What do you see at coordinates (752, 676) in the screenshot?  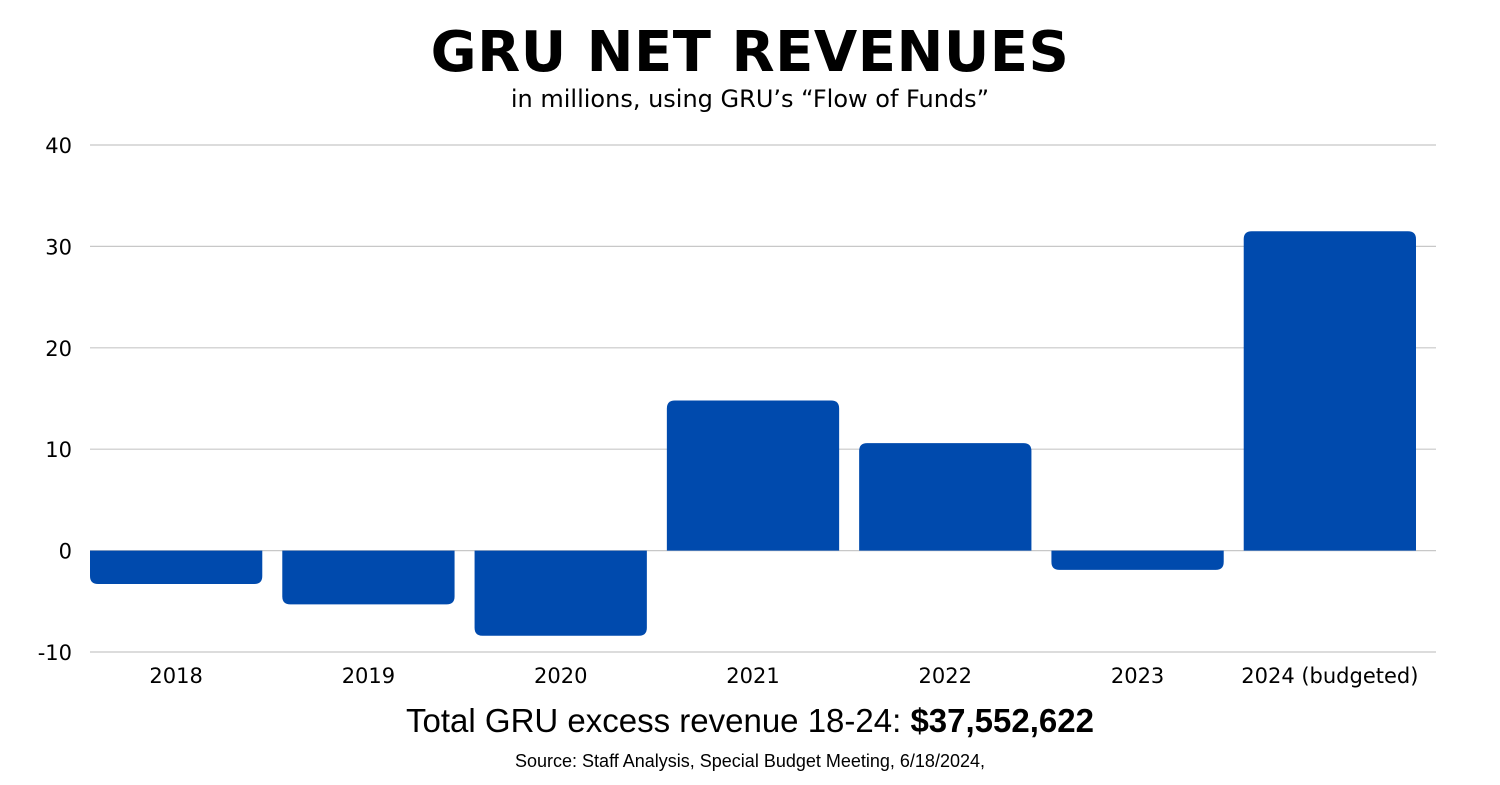 I see `x-tick-label: 2021` at bounding box center [752, 676].